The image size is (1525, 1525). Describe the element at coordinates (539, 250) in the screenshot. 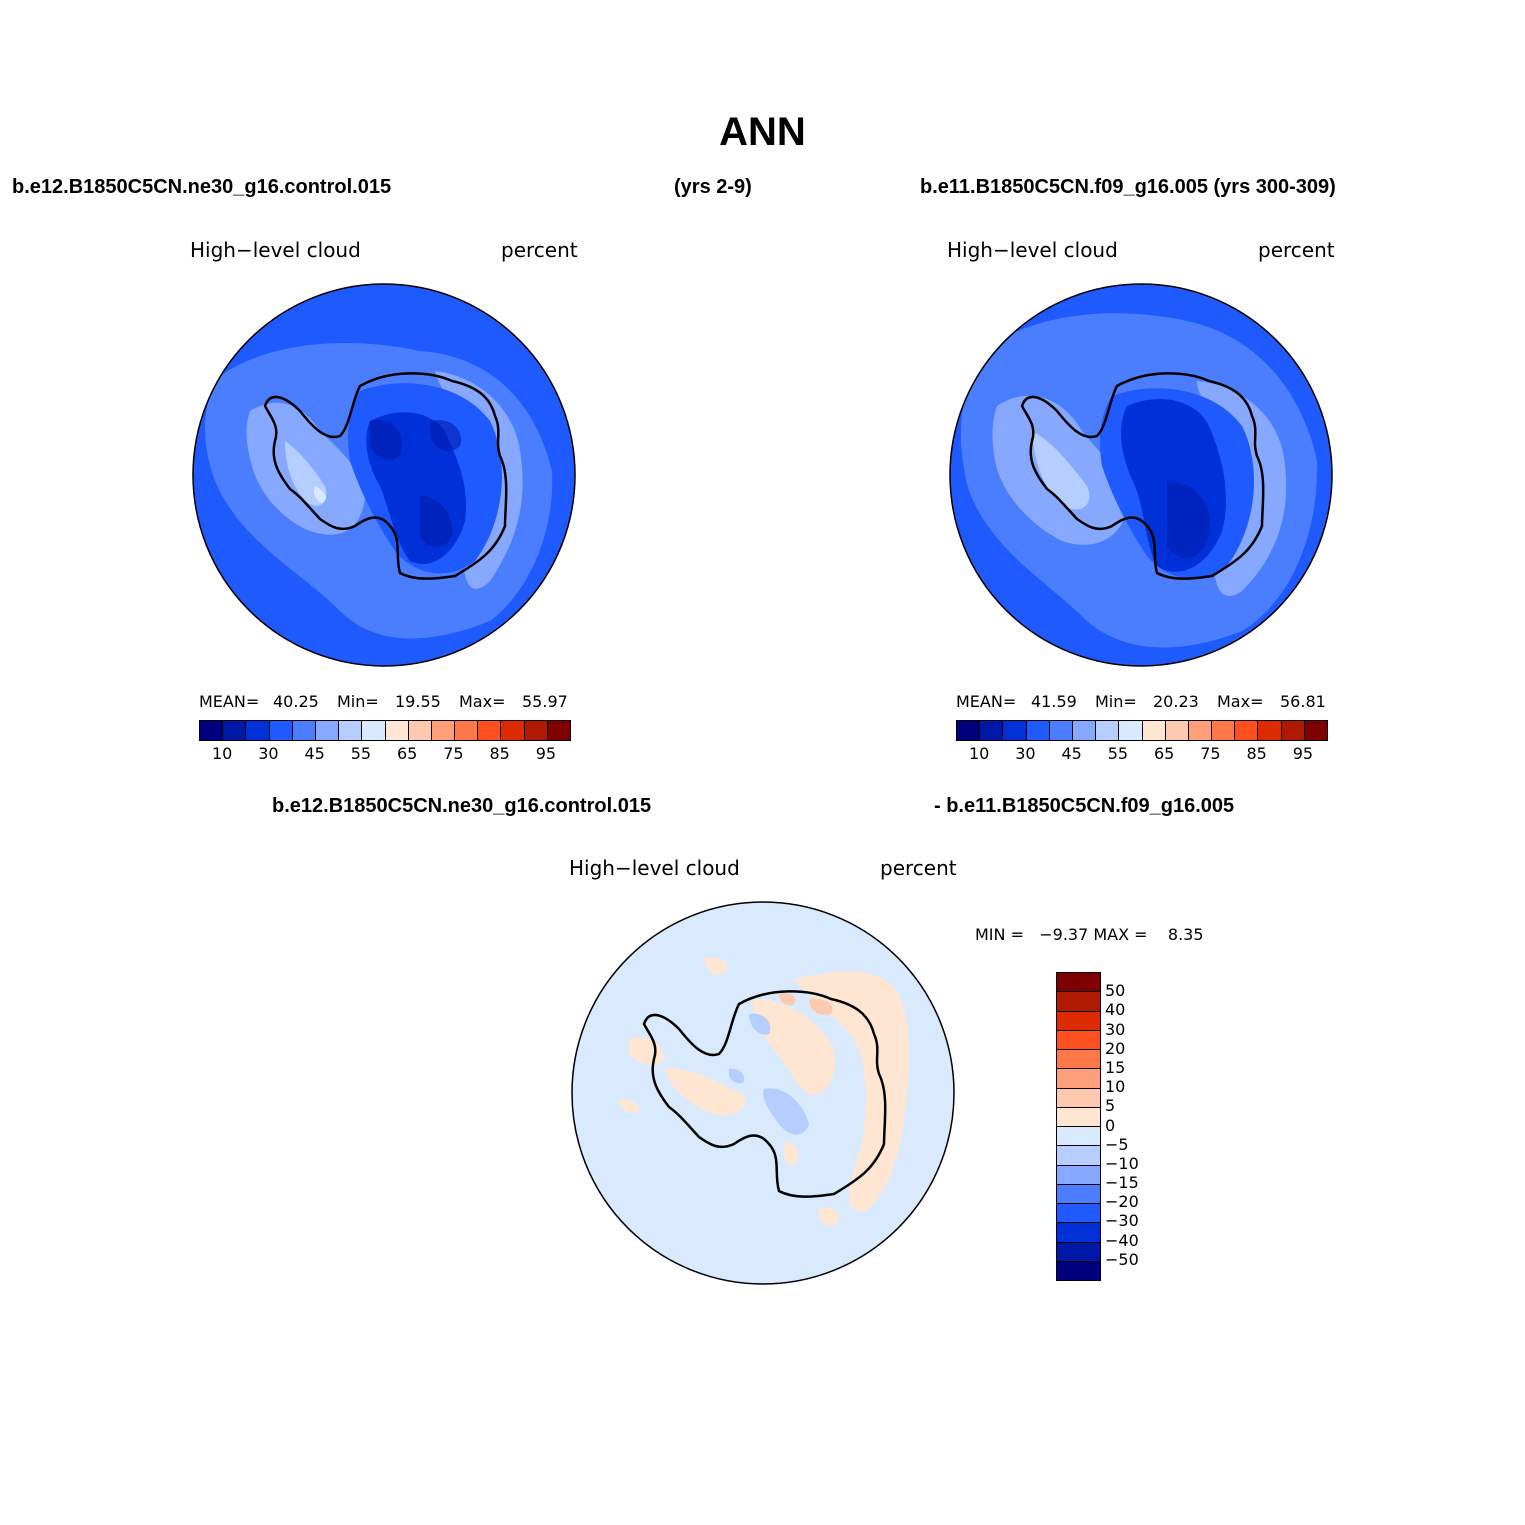

I see `panel1-units: percent` at that location.